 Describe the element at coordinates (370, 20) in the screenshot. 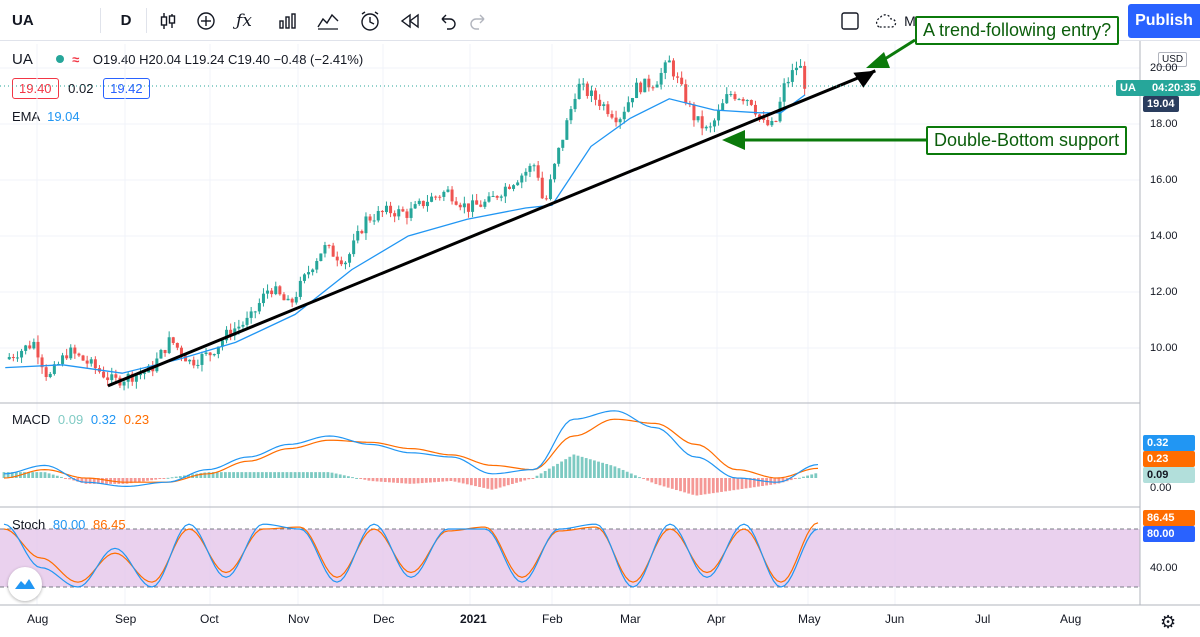

I see `alert-clock-icon` at that location.